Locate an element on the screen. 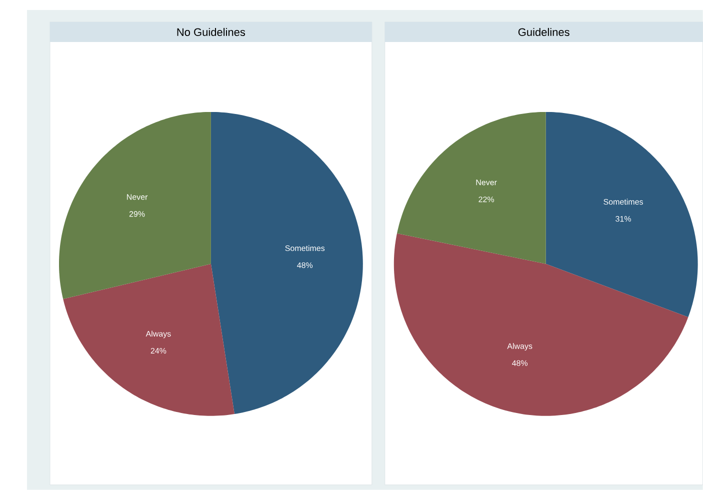 The width and height of the screenshot is (703, 490). data-label: 29% is located at coordinates (137, 214).